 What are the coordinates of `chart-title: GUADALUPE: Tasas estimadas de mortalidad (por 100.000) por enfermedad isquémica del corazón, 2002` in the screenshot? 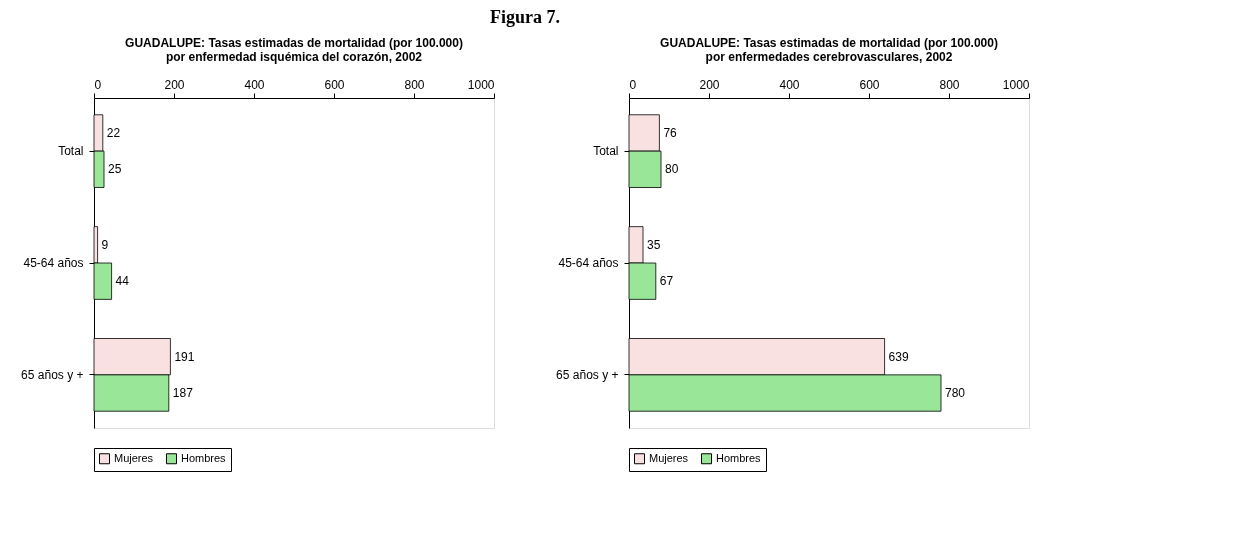 It's located at (294, 50).